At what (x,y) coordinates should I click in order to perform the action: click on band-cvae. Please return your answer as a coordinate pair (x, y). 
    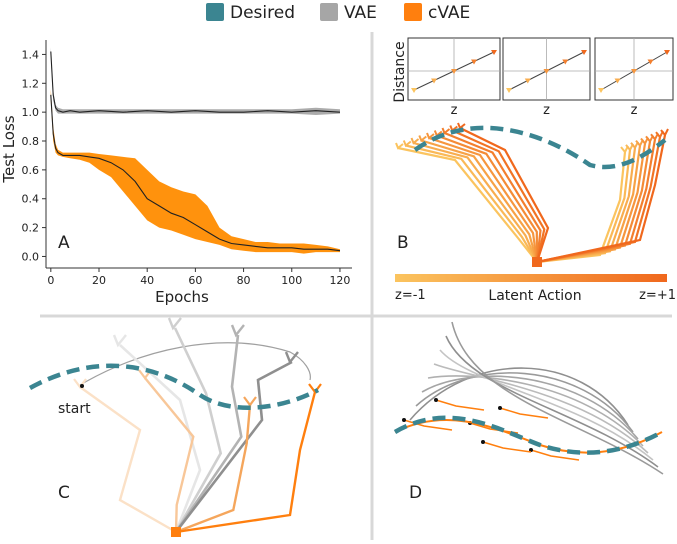
    Looking at the image, I should click on (195, 171).